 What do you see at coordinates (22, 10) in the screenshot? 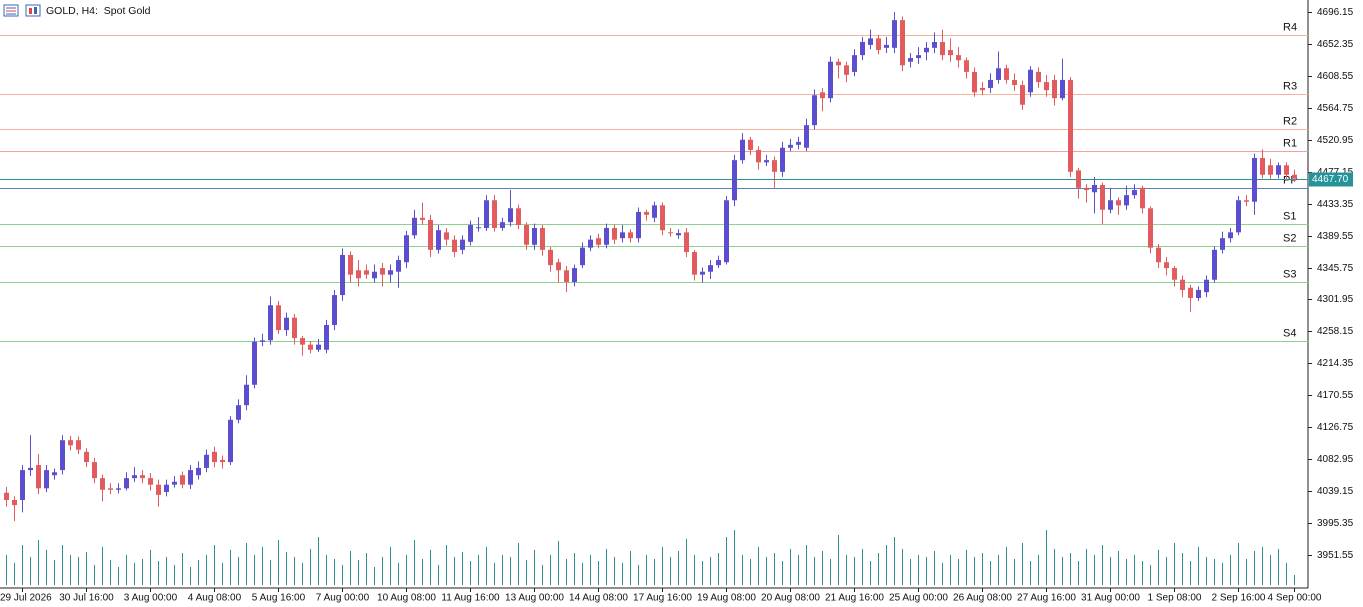
I see `chart-icons` at bounding box center [22, 10].